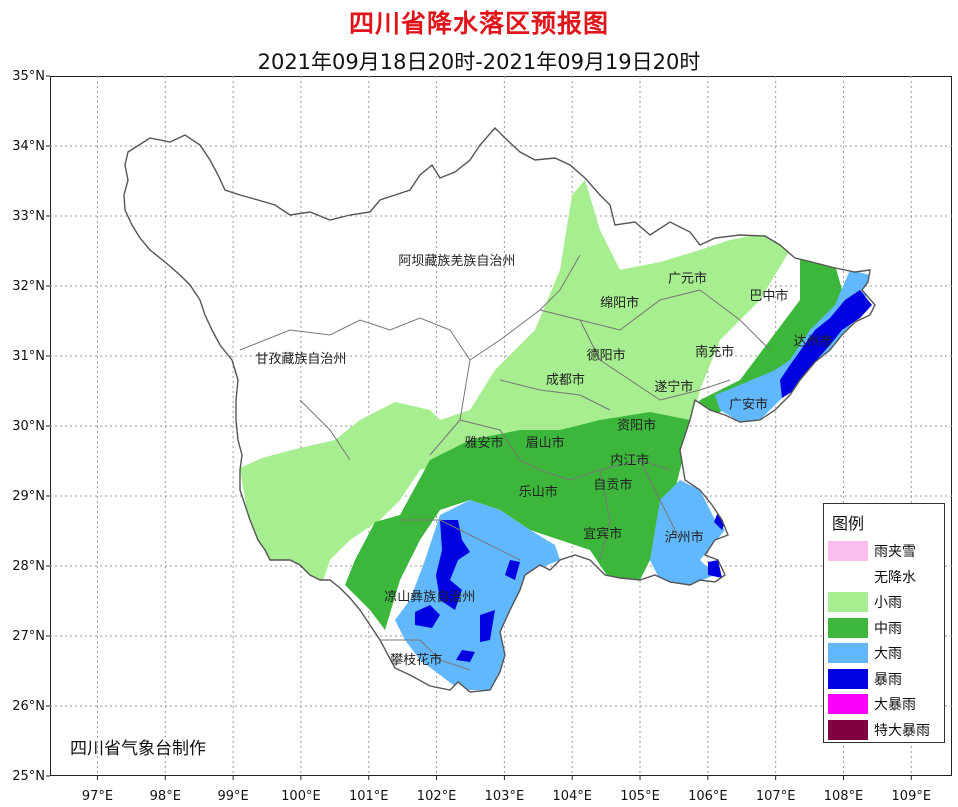 The height and width of the screenshot is (807, 958). What do you see at coordinates (28, 706) in the screenshot?
I see `latitude-tick-label: 26°N` at bounding box center [28, 706].